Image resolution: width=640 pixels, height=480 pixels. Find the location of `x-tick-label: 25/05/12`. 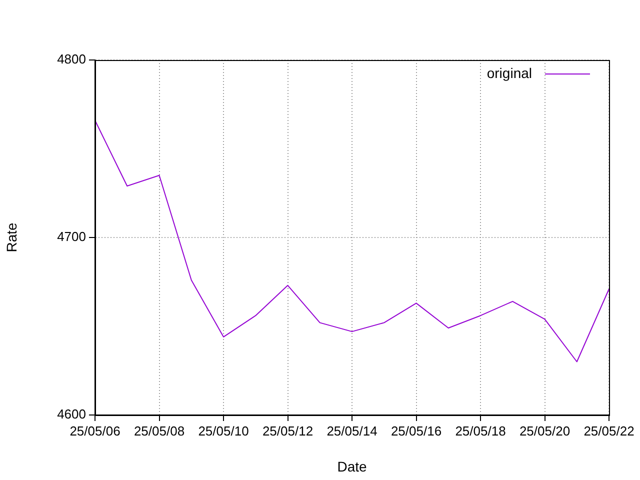

x-tick-label: 25/05/12 is located at coordinates (288, 430).